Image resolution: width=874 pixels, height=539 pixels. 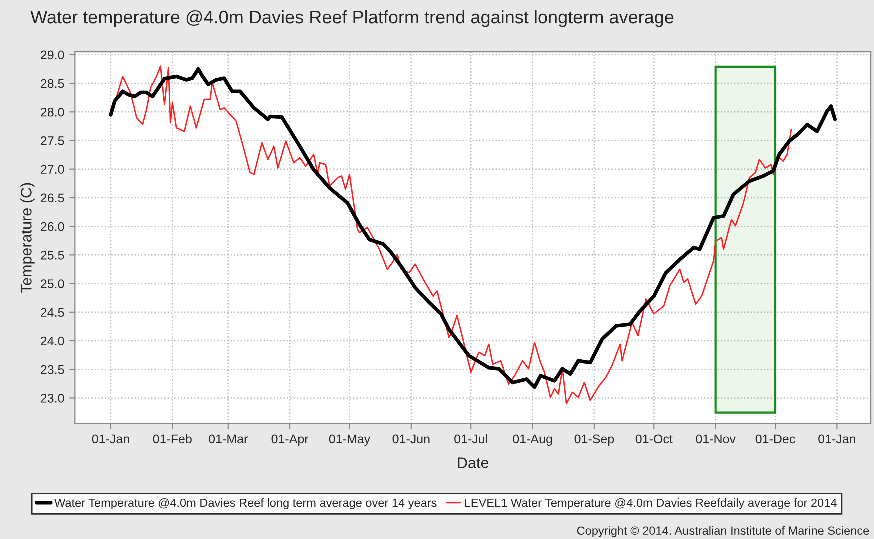 I want to click on y-tick-label: 28.0, so click(x=52, y=112).